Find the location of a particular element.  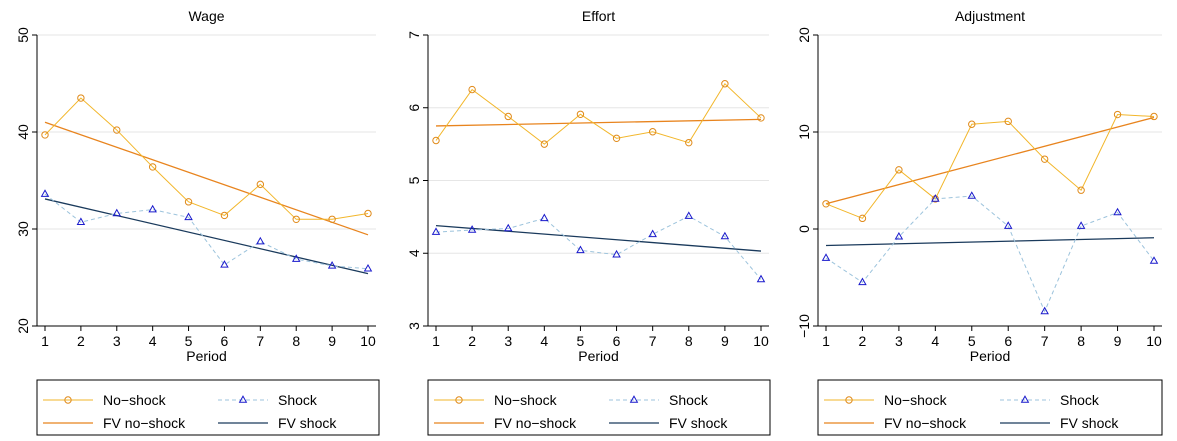

series-line-fv-shock is located at coordinates (598, 238).